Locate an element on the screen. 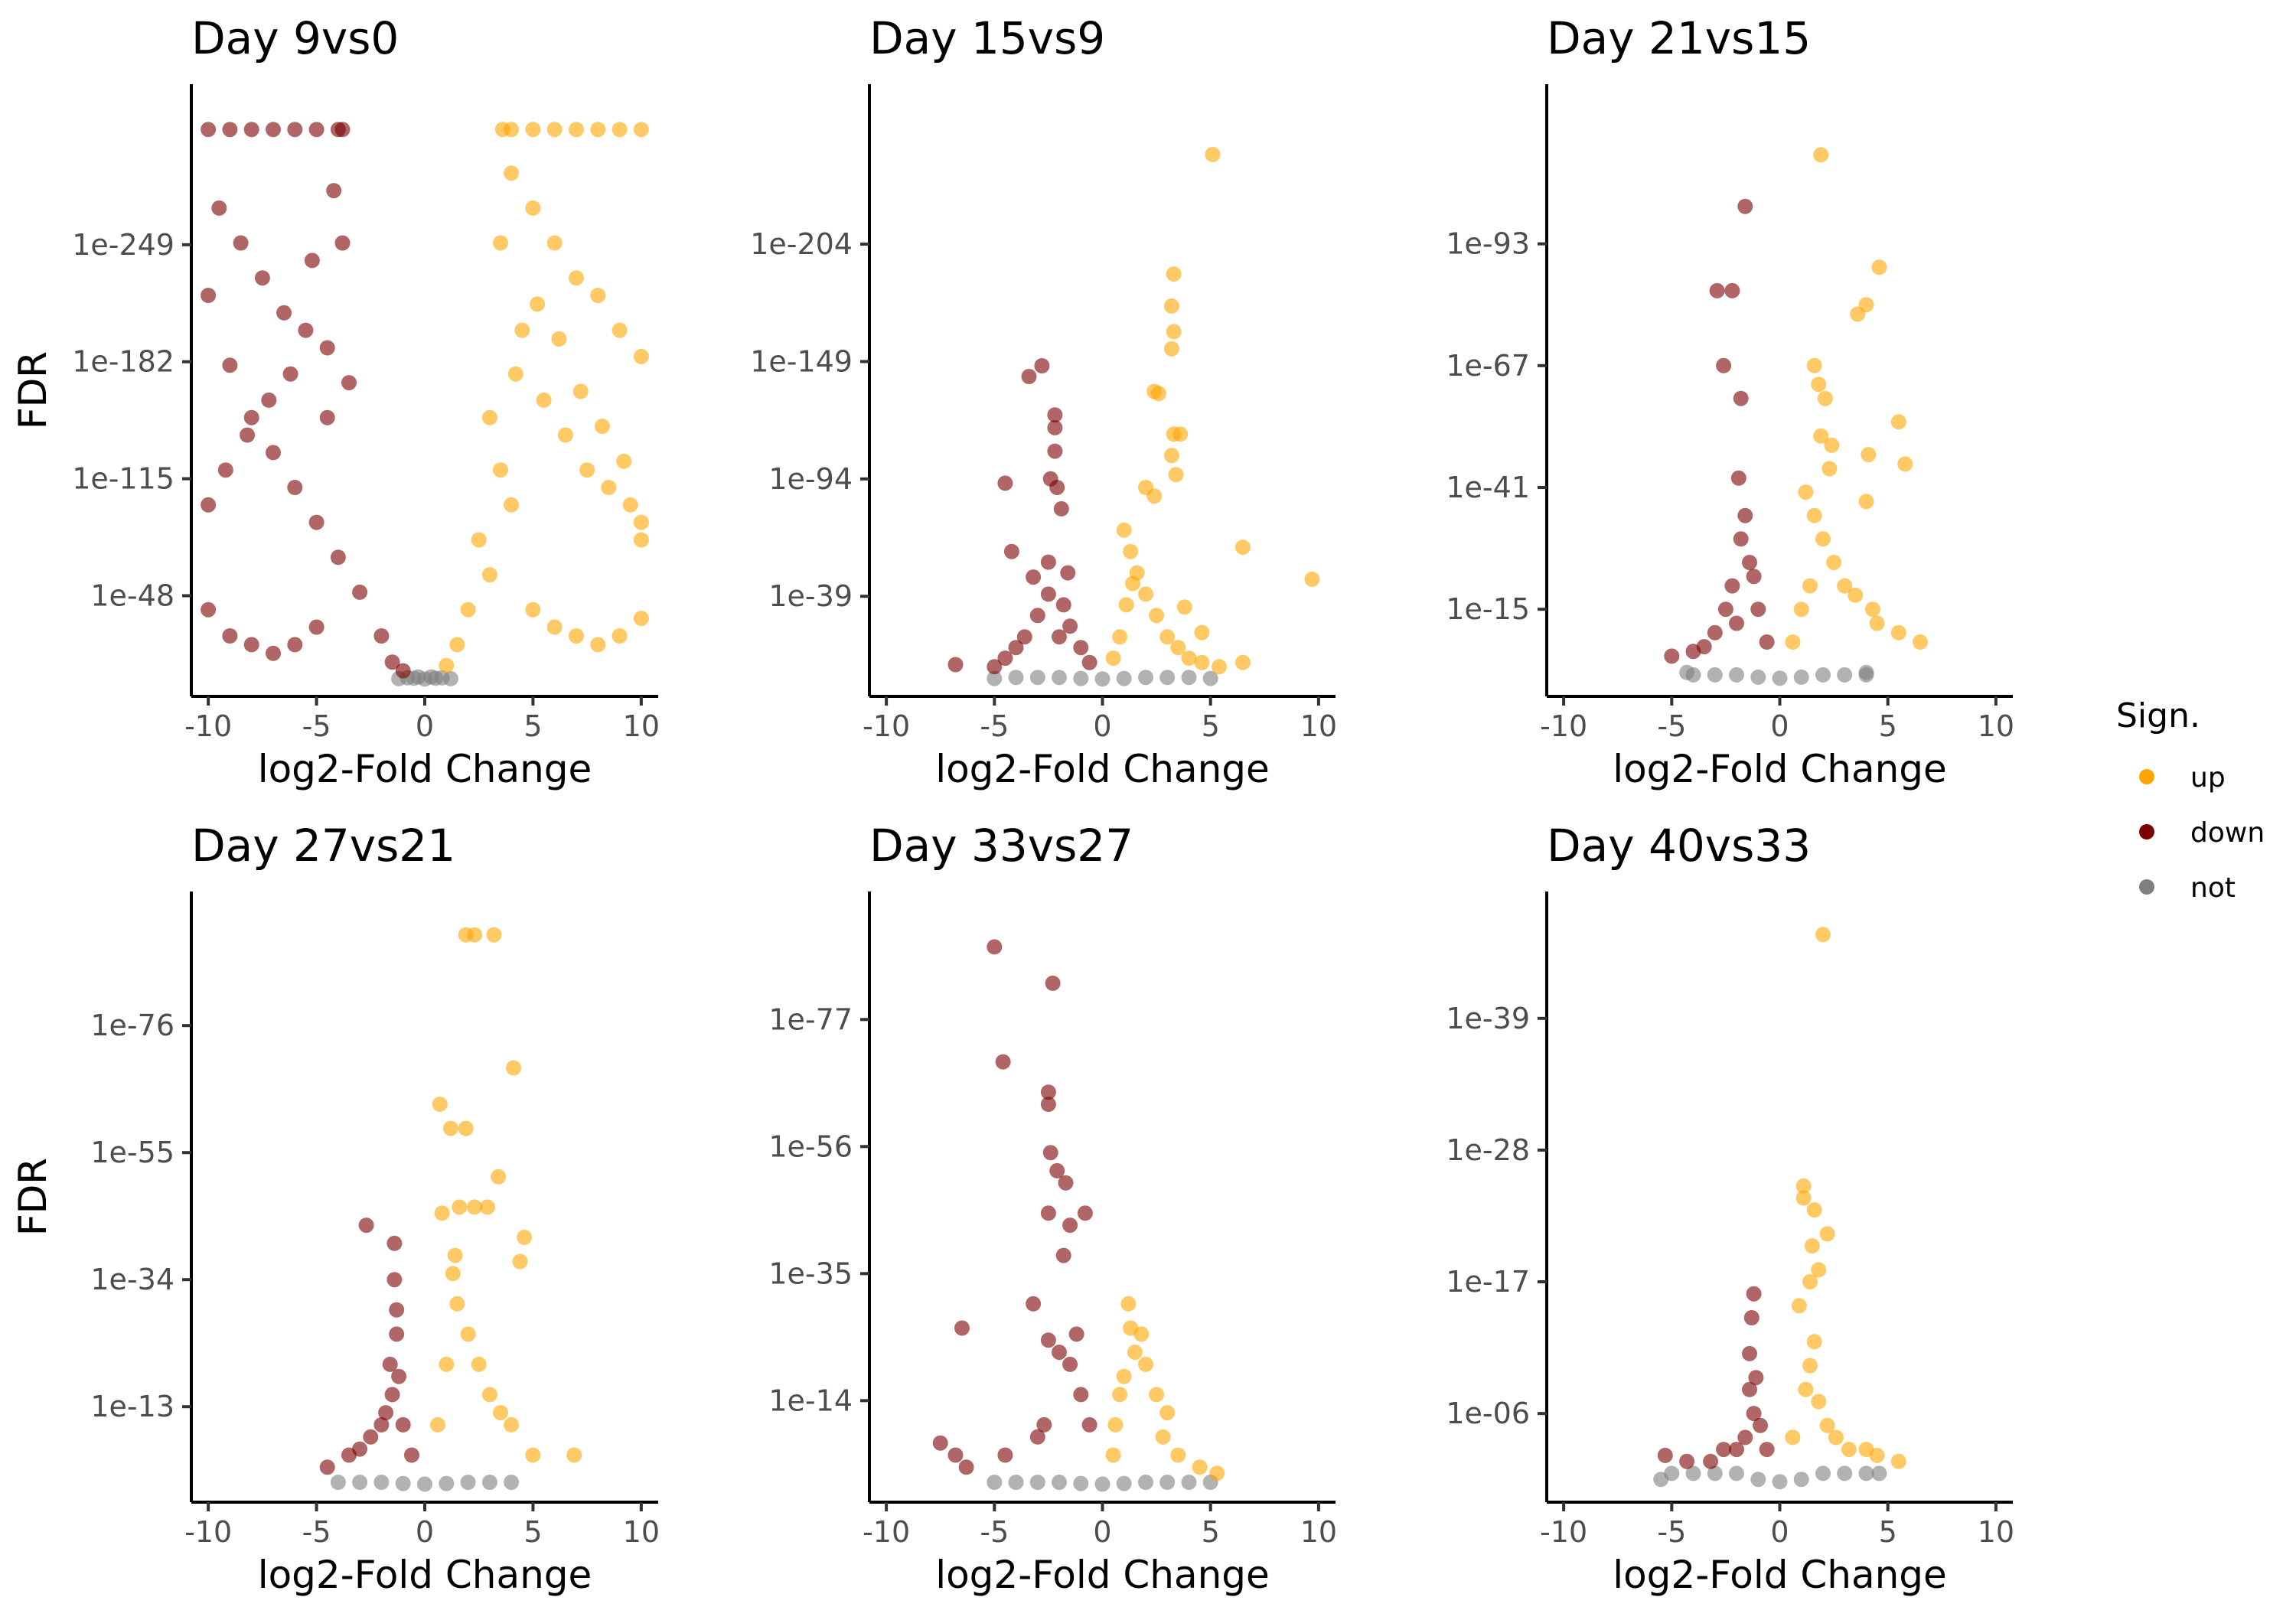 This screenshot has width=2296, height=1607. x-tick-label: -10 is located at coordinates (1563, 726).